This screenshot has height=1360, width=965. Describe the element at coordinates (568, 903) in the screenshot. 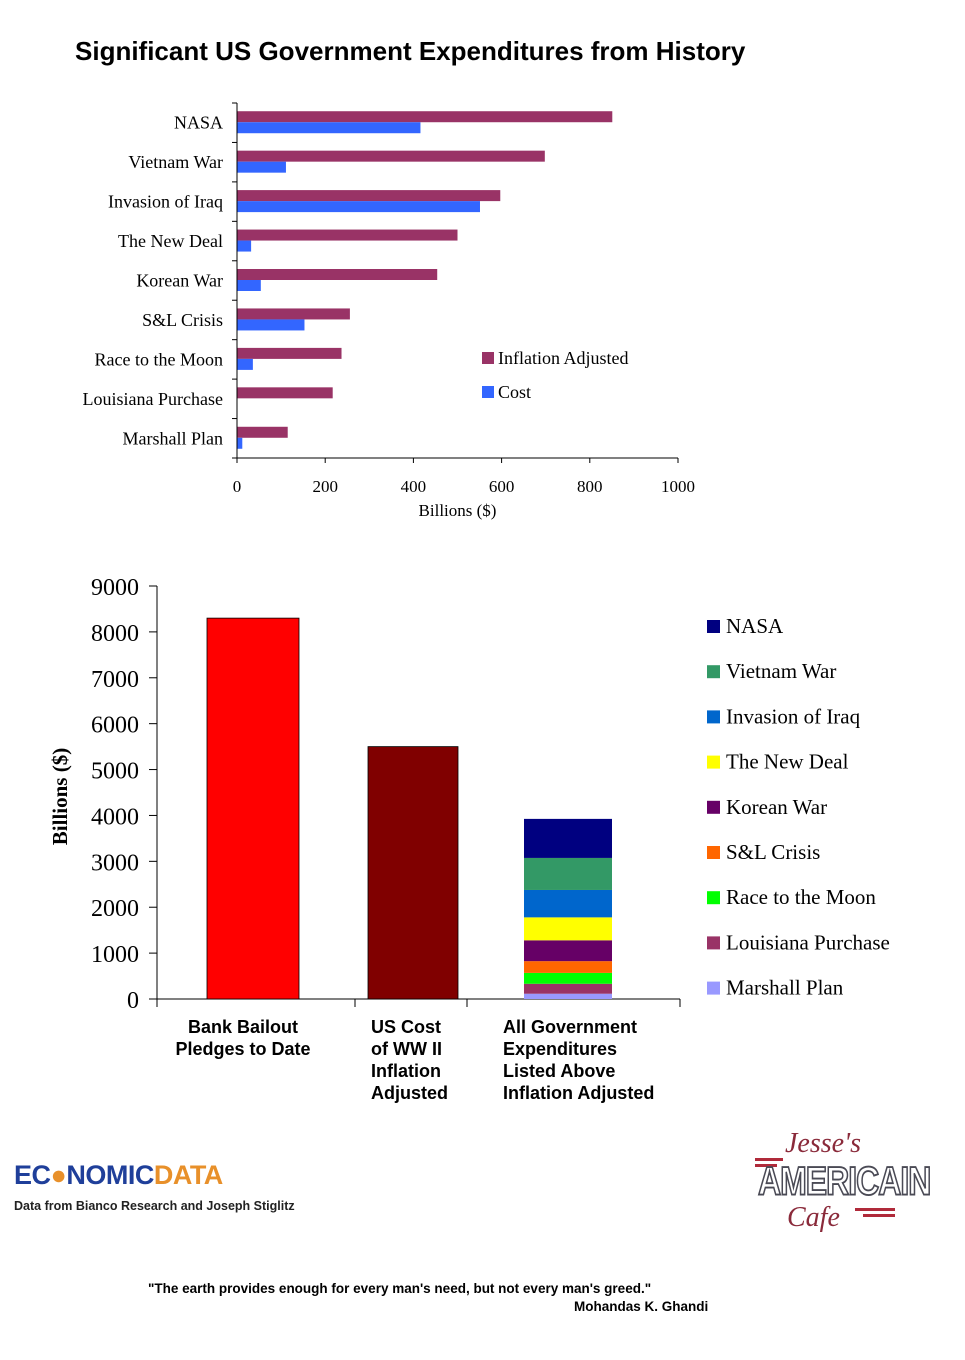

I see `stack-segment-invasion-of-iraq` at that location.